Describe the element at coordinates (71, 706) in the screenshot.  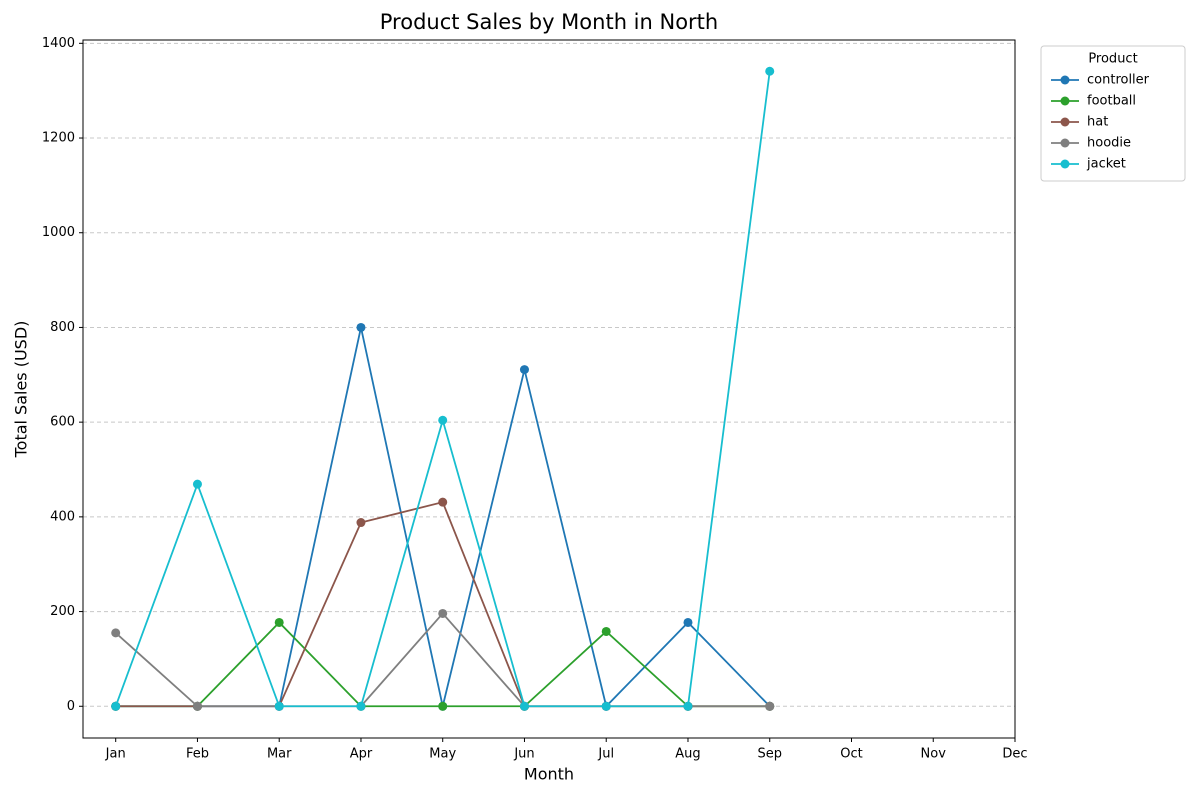
I see `y-tick-label: 0` at that location.